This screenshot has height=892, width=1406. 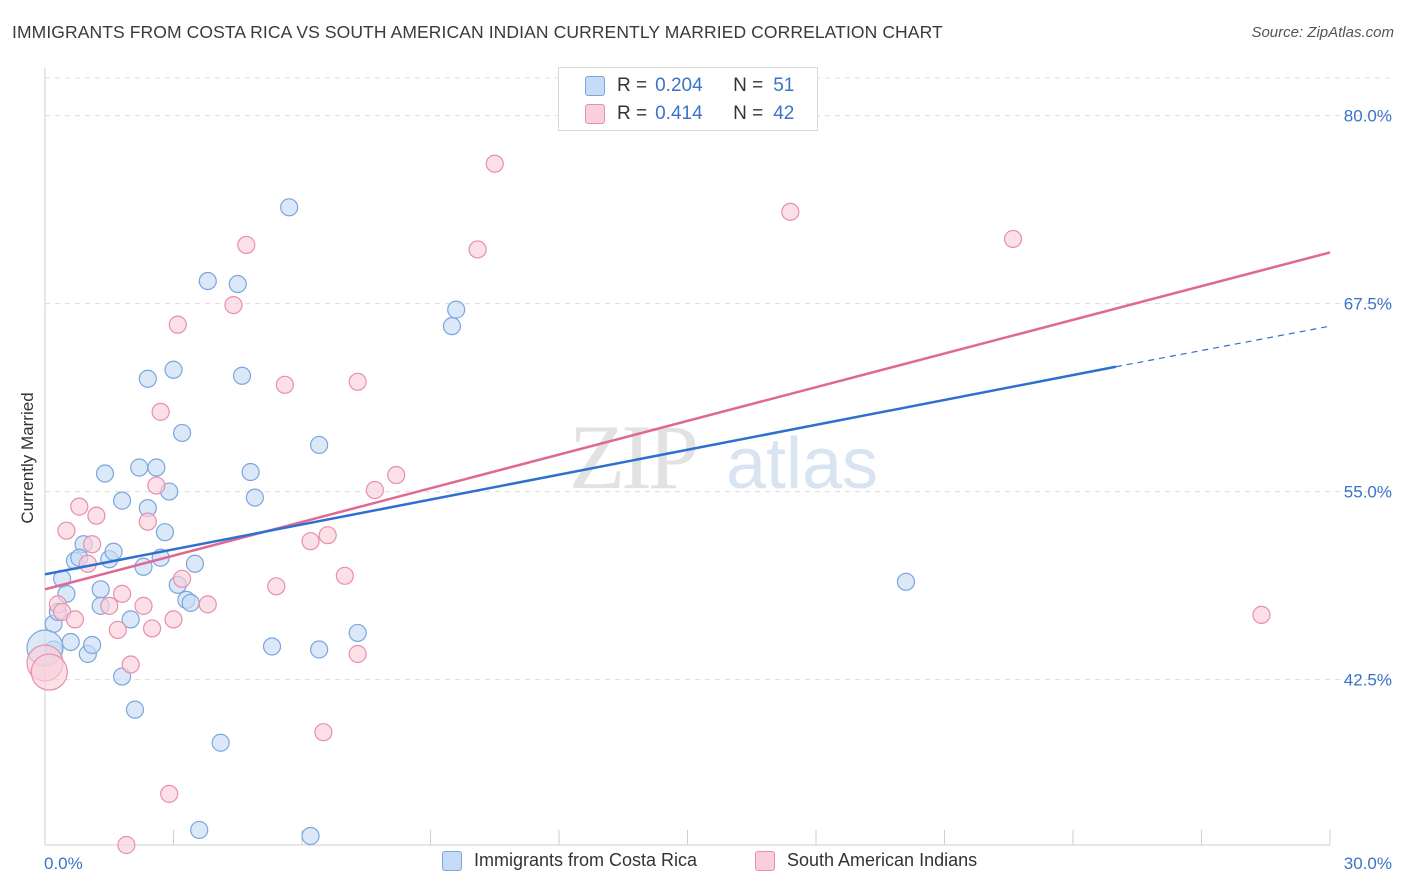 What do you see at coordinates (595, 114) in the screenshot?
I see `legend-swatch-pink` at bounding box center [595, 114].